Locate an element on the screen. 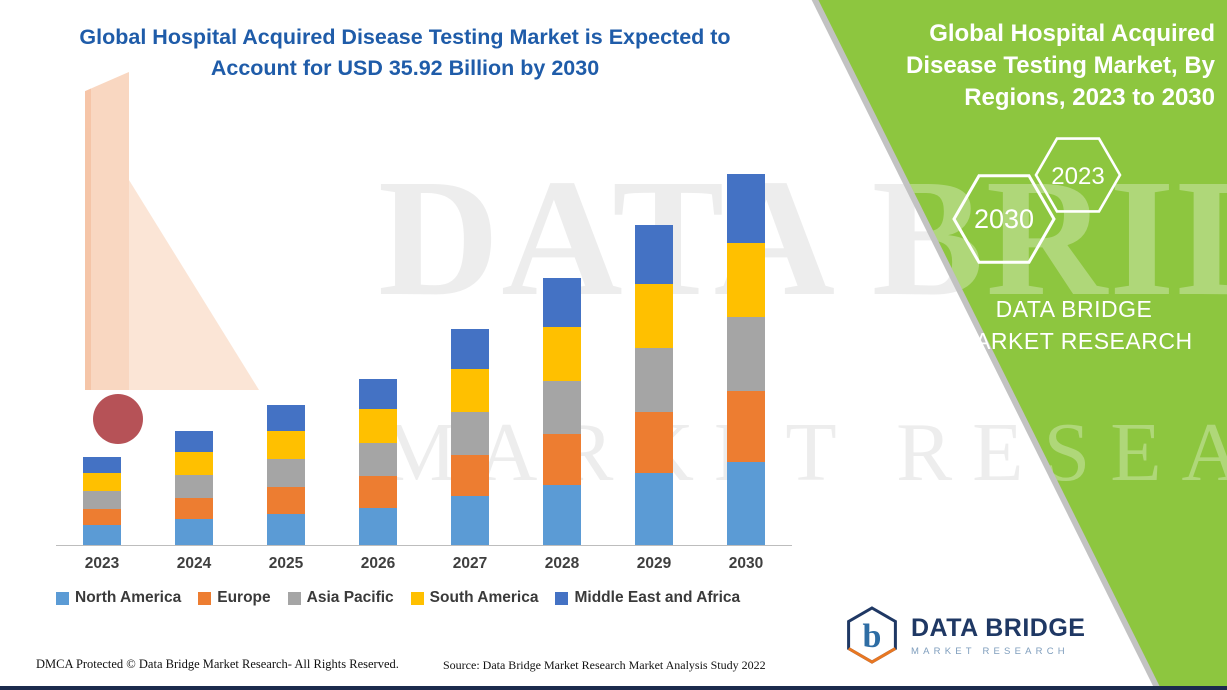 The image size is (1227, 690). x-axis-label-2023: 2023 is located at coordinates (102, 563).